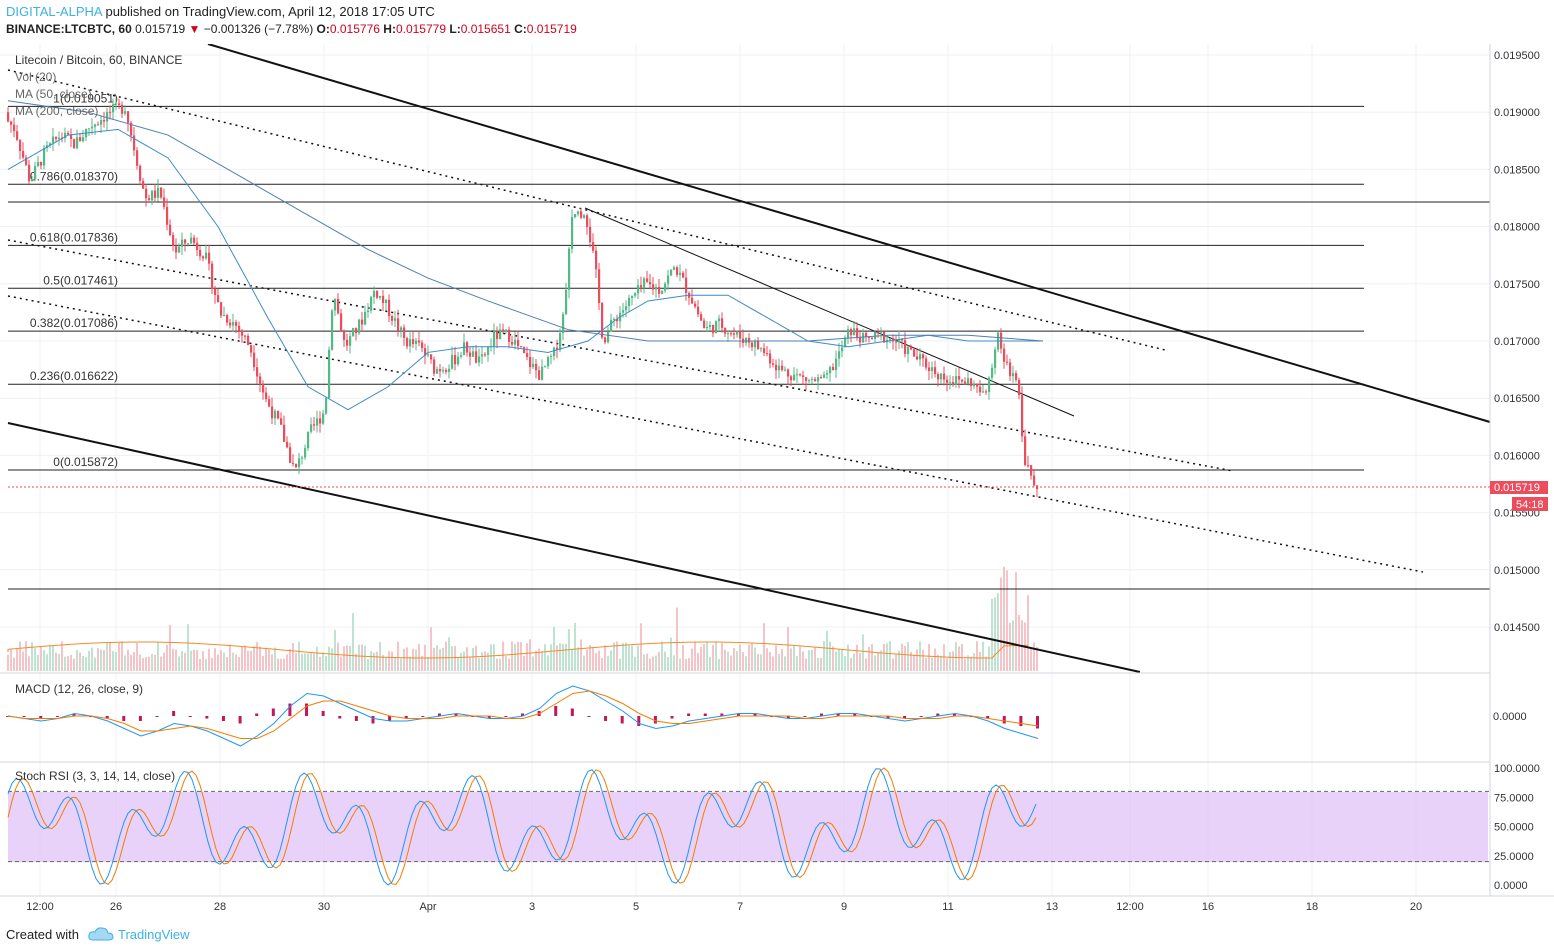 Image resolution: width=1554 pixels, height=951 pixels. What do you see at coordinates (54, 11) in the screenshot?
I see `author-link: DIGITAL-ALPHA` at bounding box center [54, 11].